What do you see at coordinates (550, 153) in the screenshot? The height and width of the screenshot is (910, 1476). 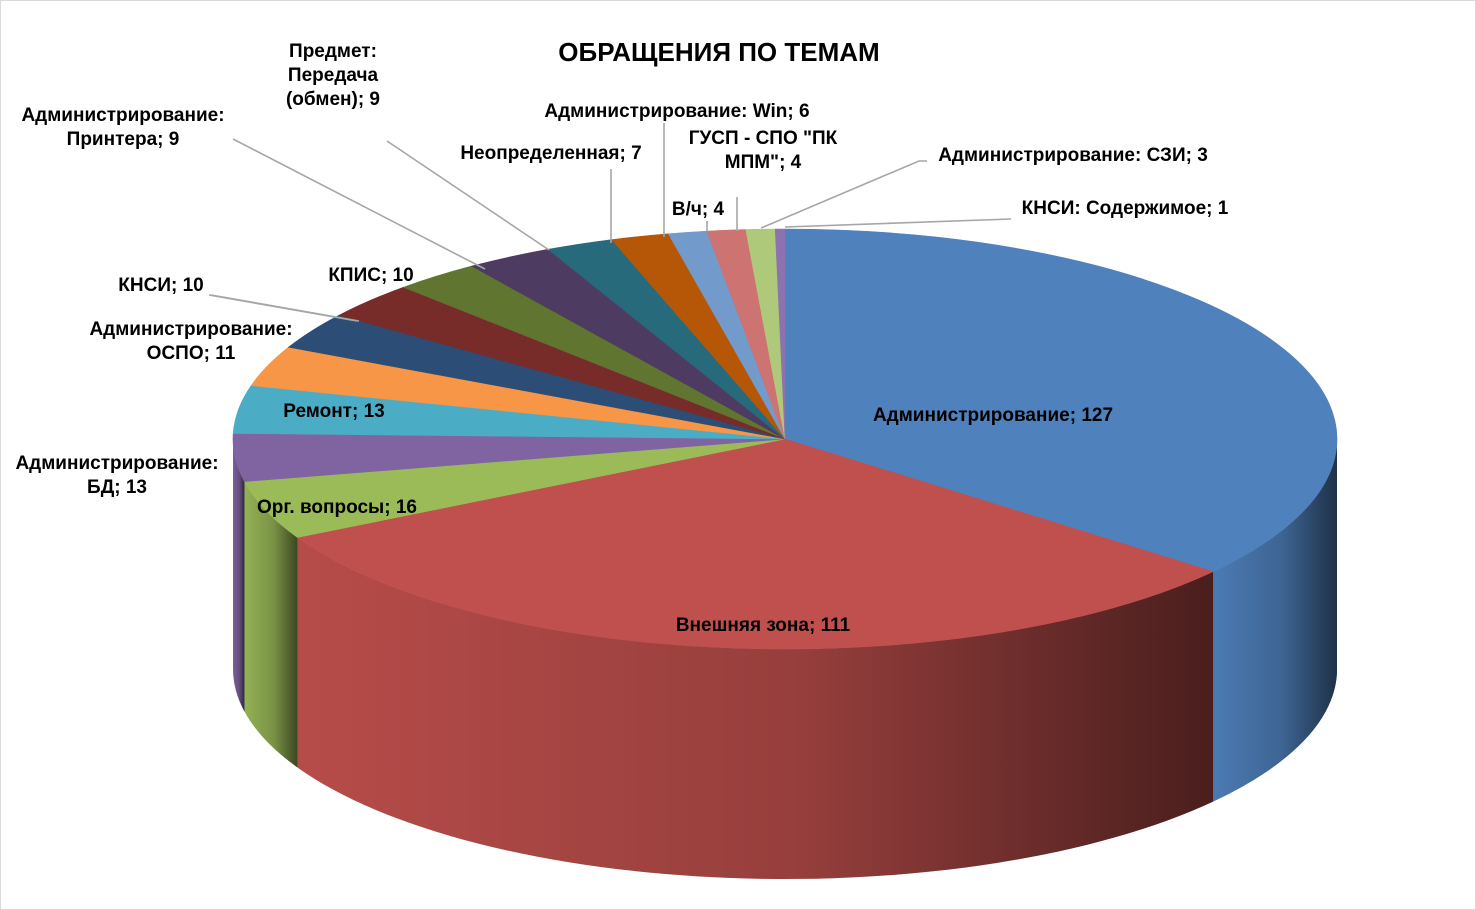 I see `label-10: Неопределенная; 7` at bounding box center [550, 153].